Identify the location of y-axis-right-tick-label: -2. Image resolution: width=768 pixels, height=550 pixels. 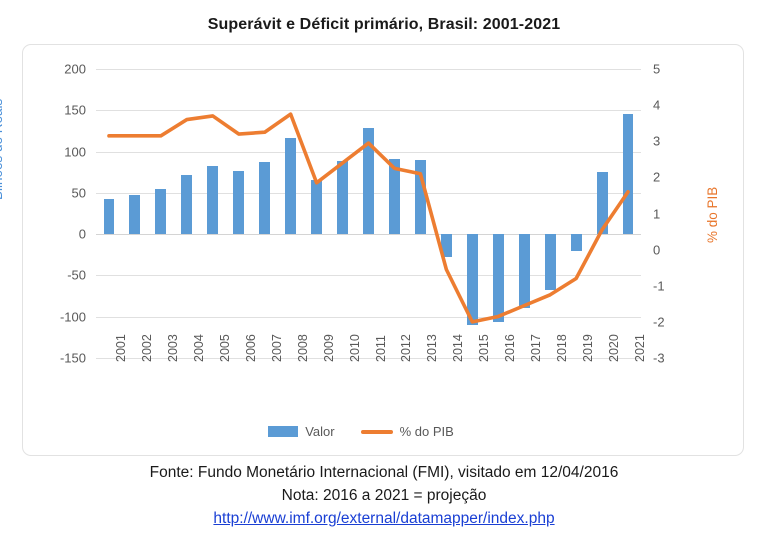
(659, 322).